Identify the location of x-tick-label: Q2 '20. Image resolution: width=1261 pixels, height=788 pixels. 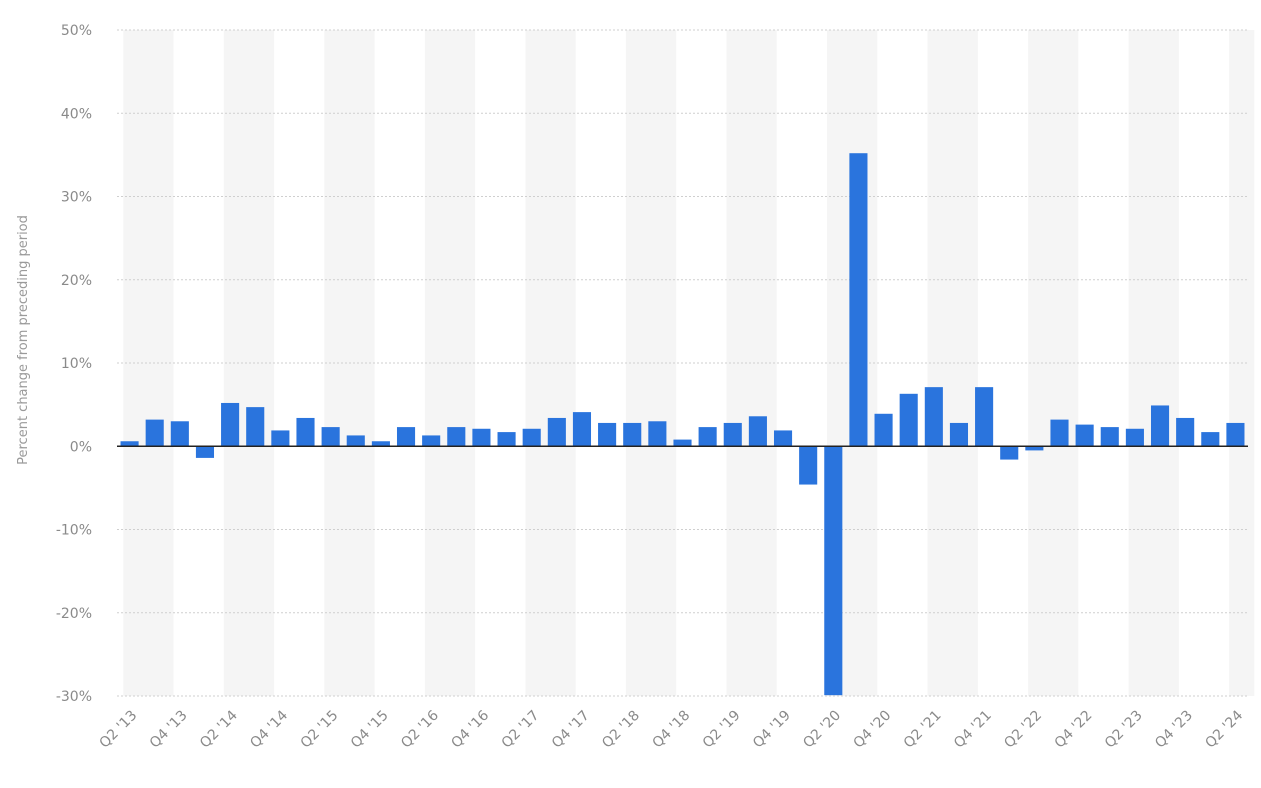
(822, 730).